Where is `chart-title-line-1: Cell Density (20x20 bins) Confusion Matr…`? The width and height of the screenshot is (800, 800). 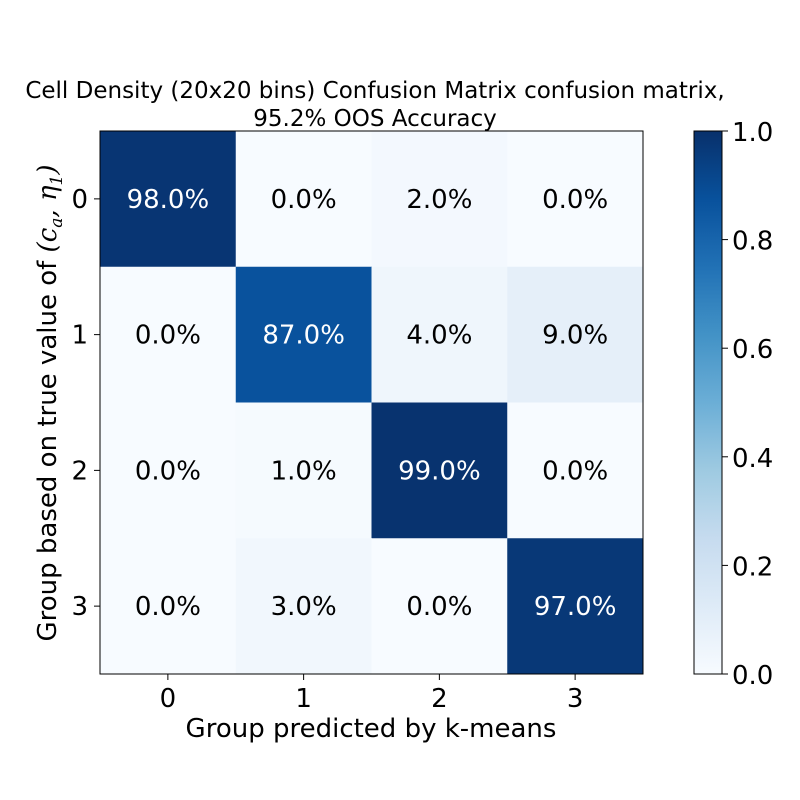
chart-title-line-1: Cell Density (20x20 bins) Confusion Matr… is located at coordinates (375, 91).